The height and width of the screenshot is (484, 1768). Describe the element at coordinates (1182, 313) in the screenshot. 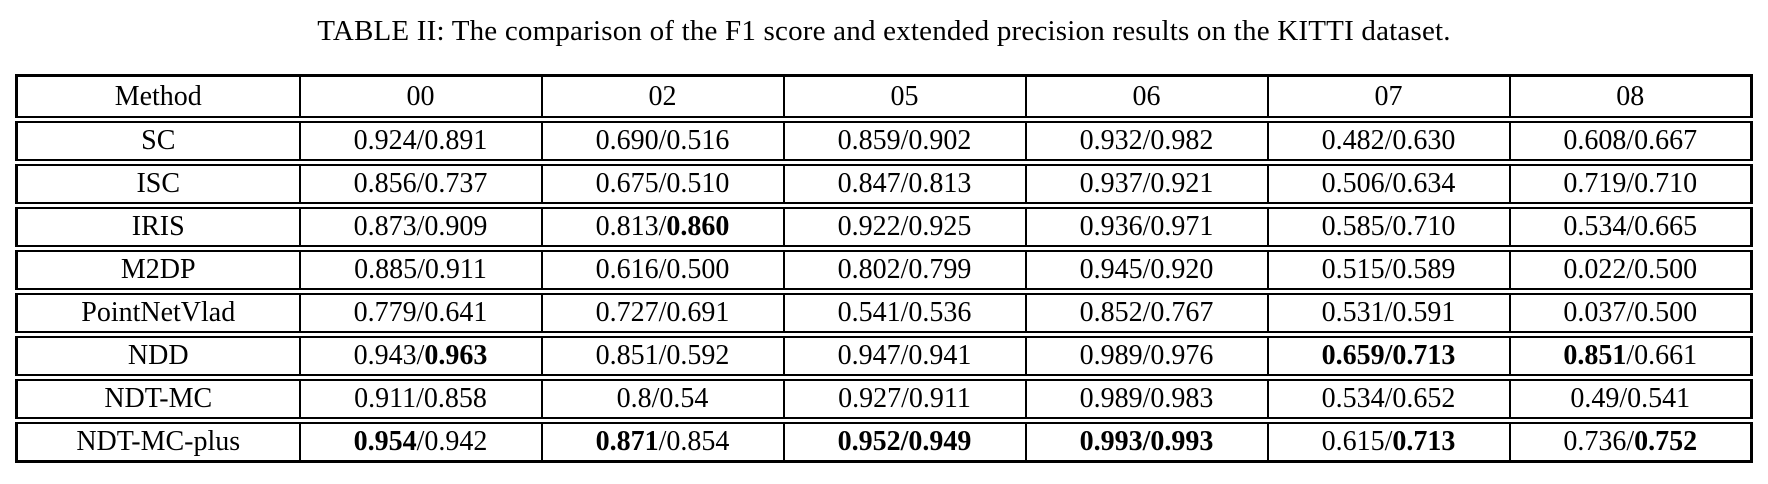

I see `extended-precision-score: 0.767` at that location.